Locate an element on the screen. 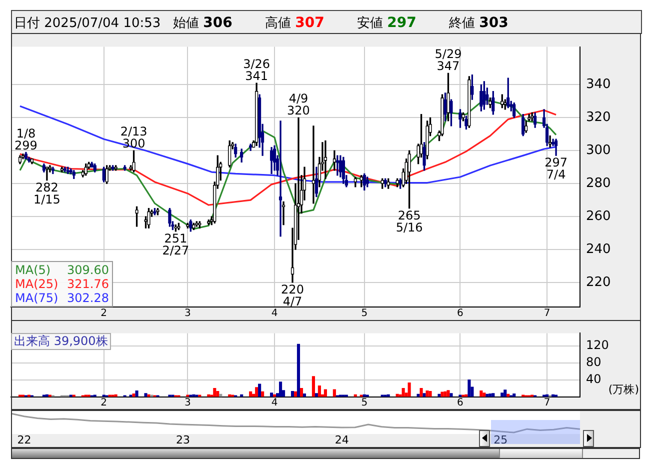  annotation: 1/8 299 is located at coordinates (26, 139).